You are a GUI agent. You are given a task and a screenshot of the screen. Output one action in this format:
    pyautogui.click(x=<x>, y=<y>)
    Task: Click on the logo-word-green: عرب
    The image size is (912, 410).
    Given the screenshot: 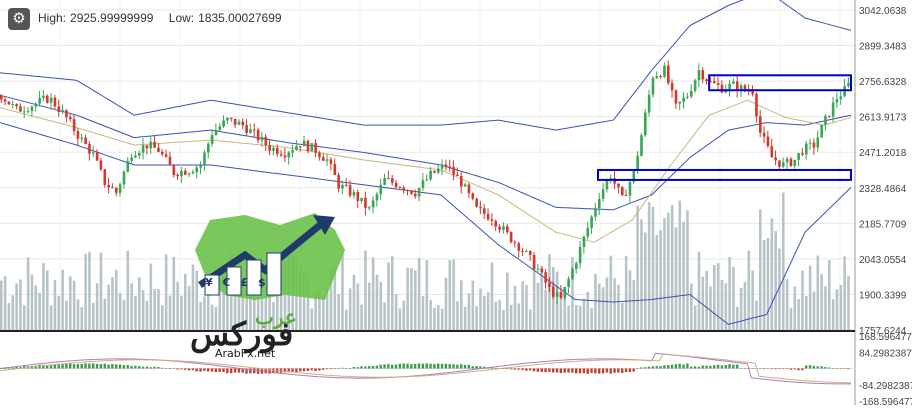 What is the action you would take?
    pyautogui.click(x=276, y=317)
    